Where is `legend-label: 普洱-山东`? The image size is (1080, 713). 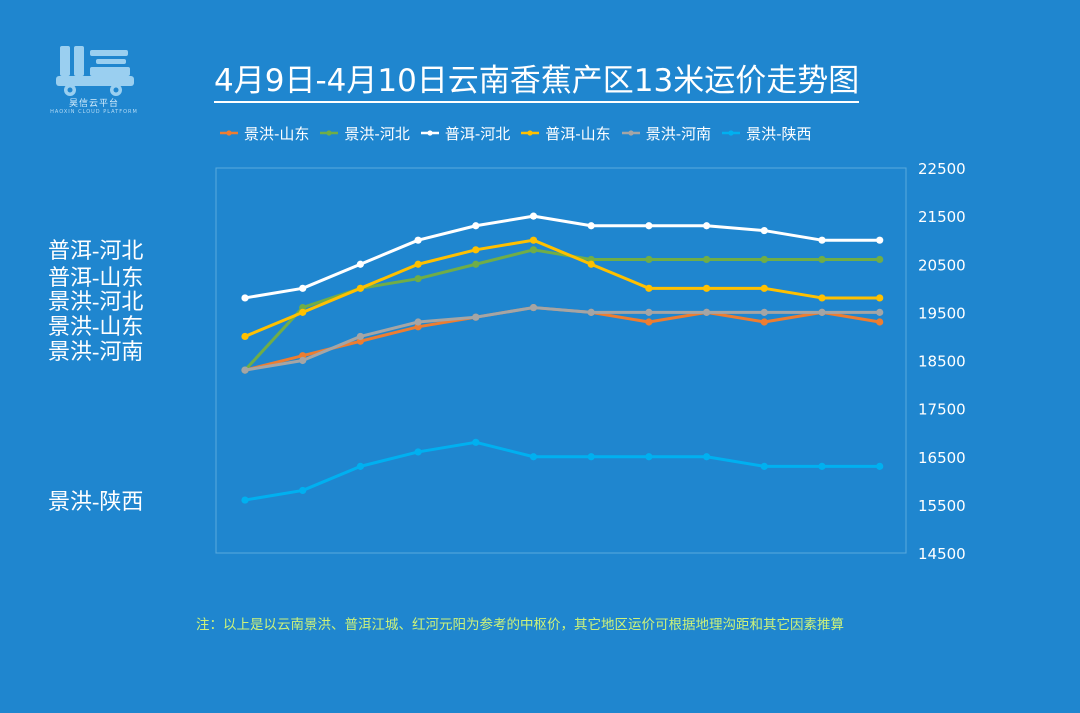 legend-label: 普洱-山东 is located at coordinates (578, 133).